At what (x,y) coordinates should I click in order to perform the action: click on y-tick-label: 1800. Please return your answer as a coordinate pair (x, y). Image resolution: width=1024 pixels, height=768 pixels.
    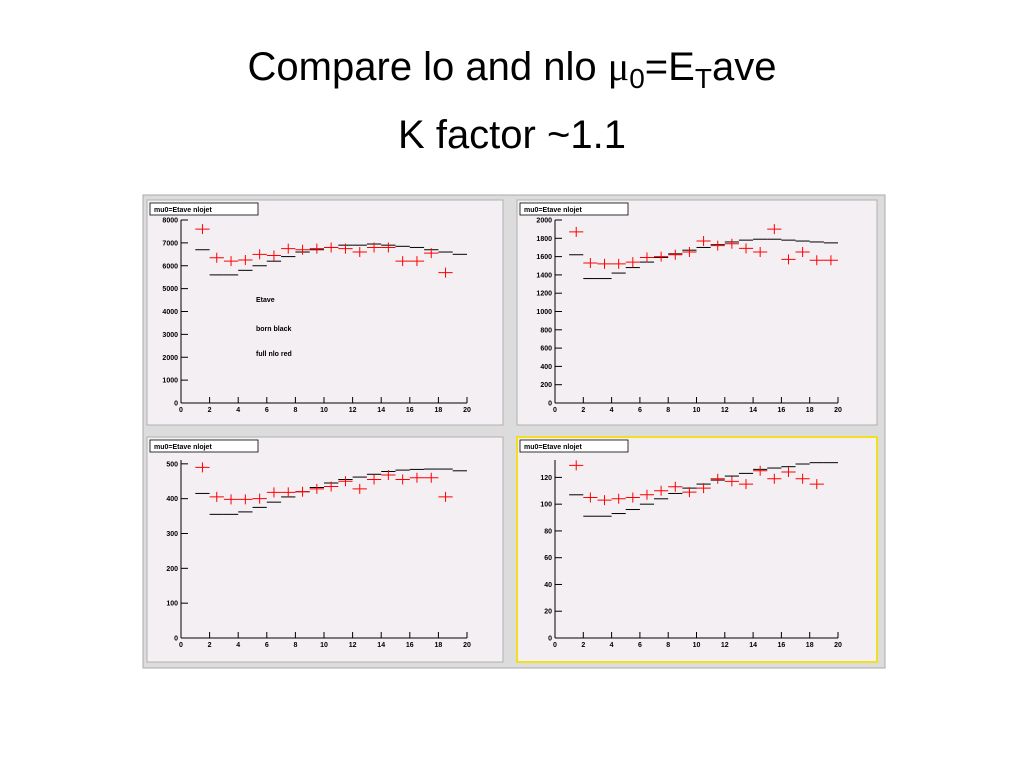
    Looking at the image, I should click on (544, 239).